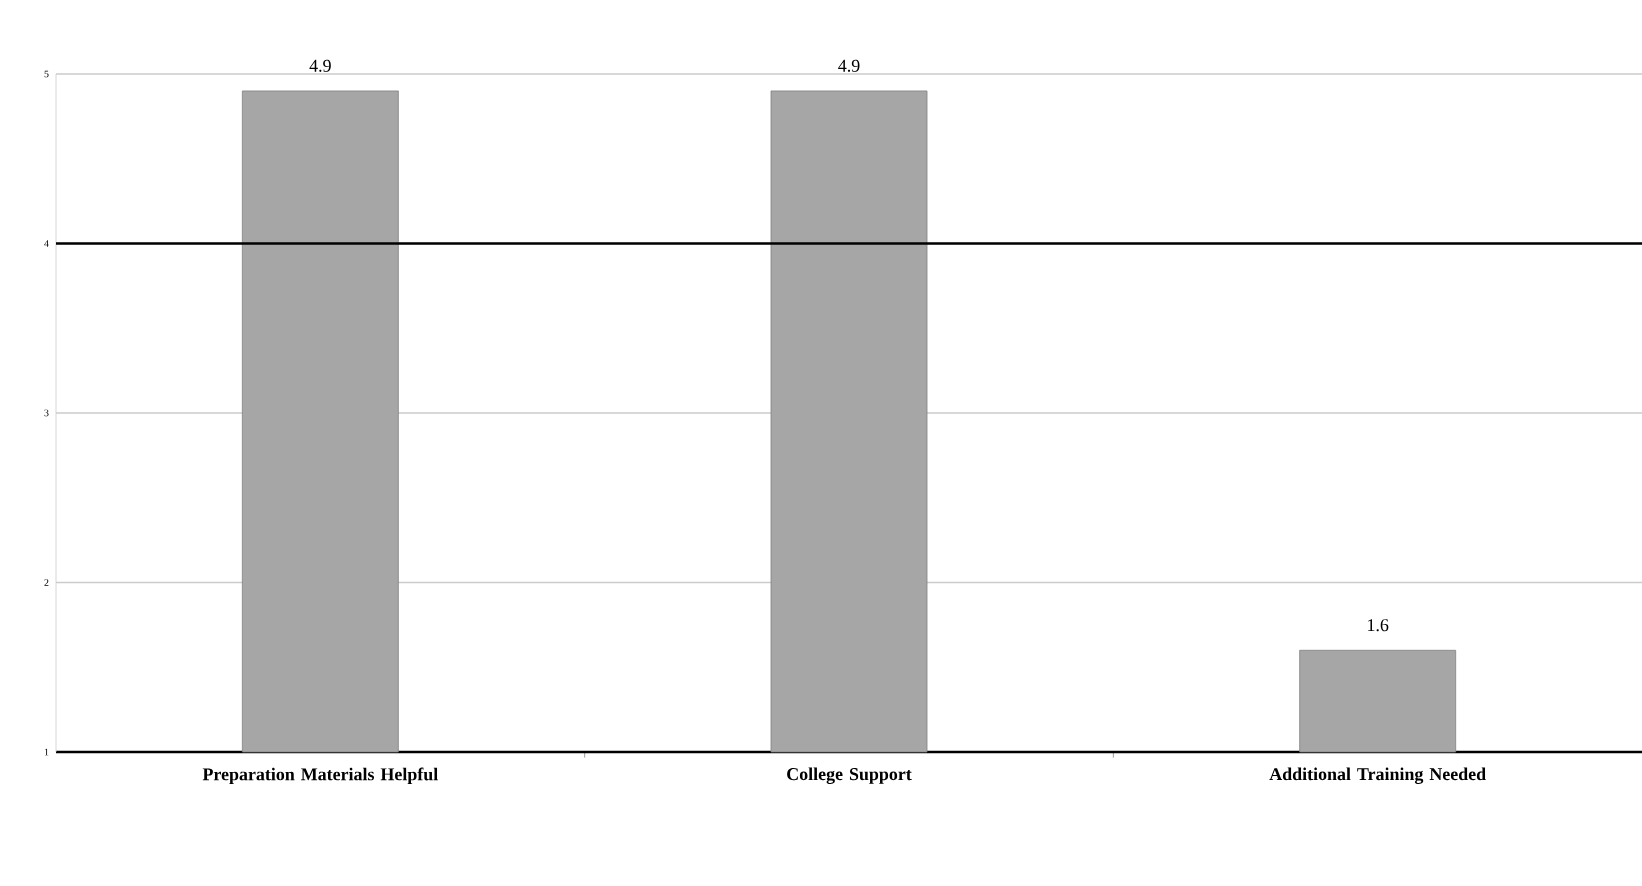  What do you see at coordinates (849, 775) in the screenshot?
I see `x-tick-label: College Support` at bounding box center [849, 775].